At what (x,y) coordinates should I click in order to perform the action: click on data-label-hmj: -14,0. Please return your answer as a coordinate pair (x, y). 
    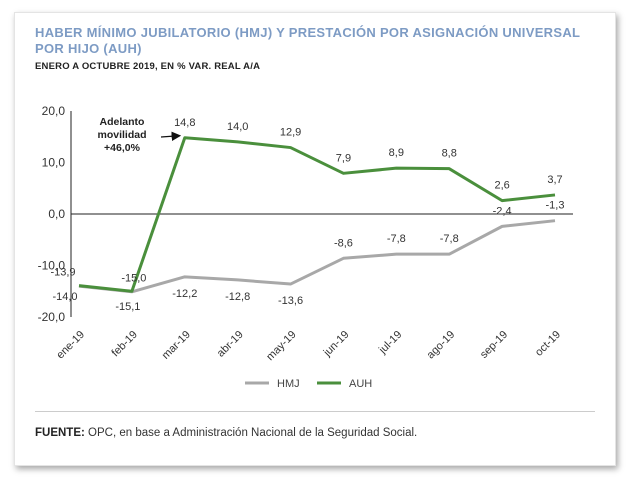
    Looking at the image, I should click on (64, 297).